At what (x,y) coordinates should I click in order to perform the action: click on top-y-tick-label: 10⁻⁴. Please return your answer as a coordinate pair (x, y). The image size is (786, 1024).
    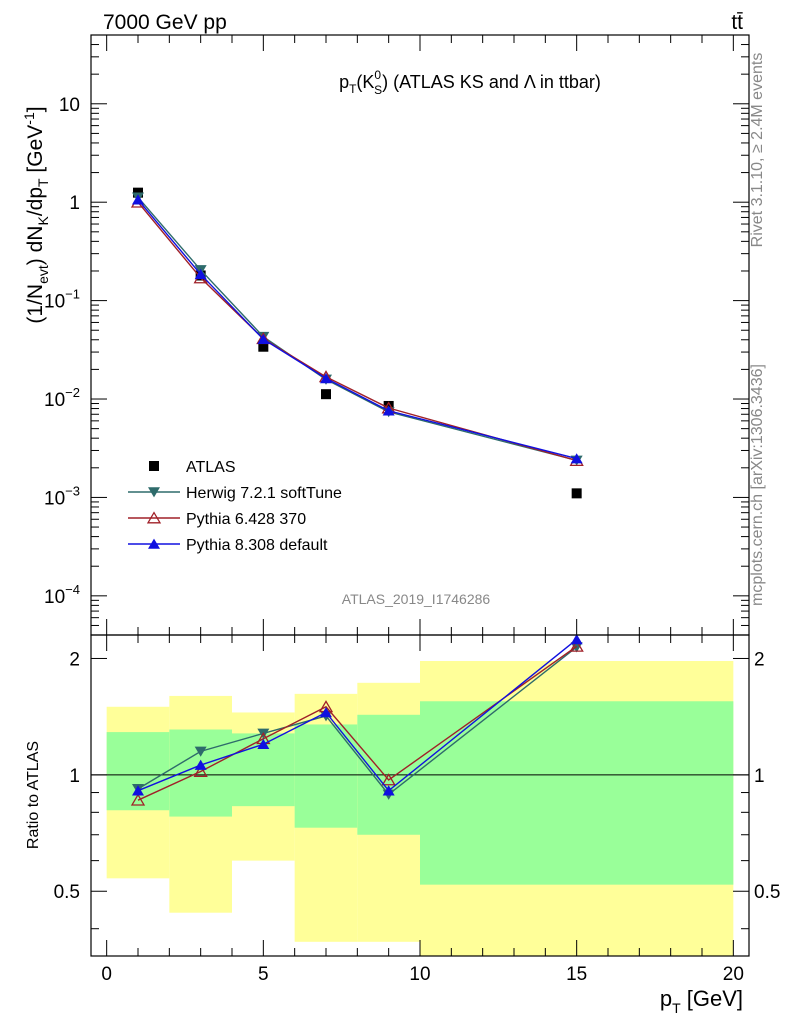
    Looking at the image, I should click on (62, 595).